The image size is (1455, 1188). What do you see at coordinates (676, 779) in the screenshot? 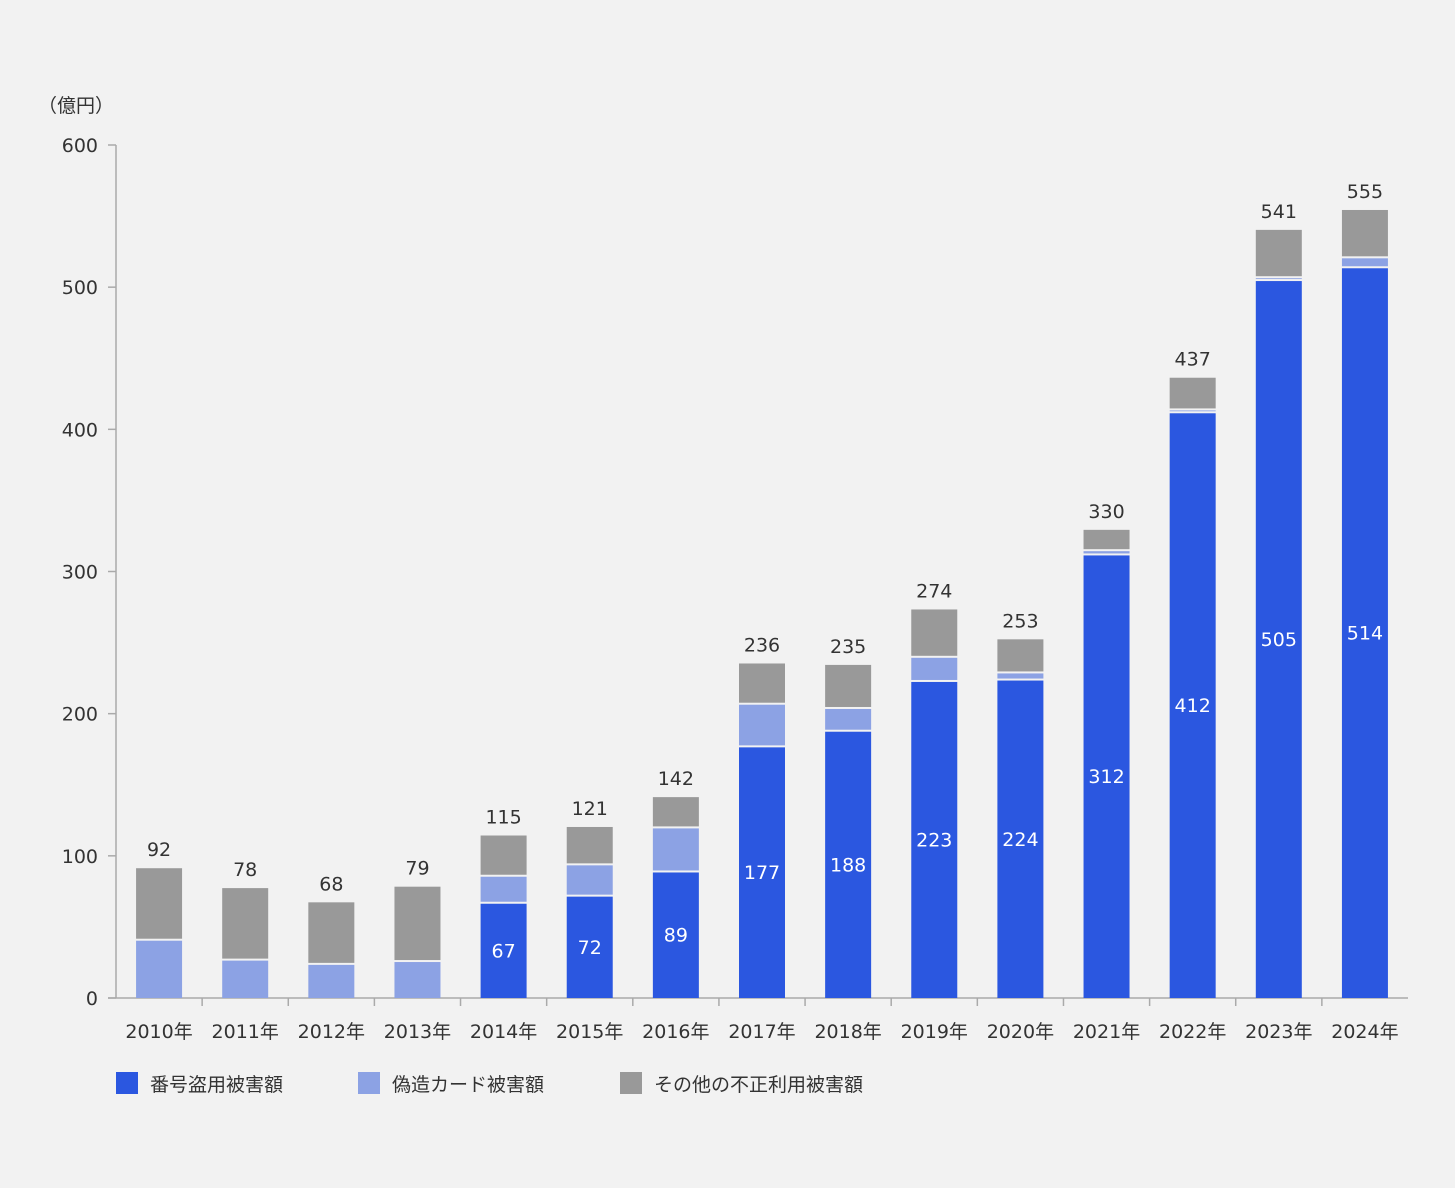
I see `bar-total-label: 142` at bounding box center [676, 779].